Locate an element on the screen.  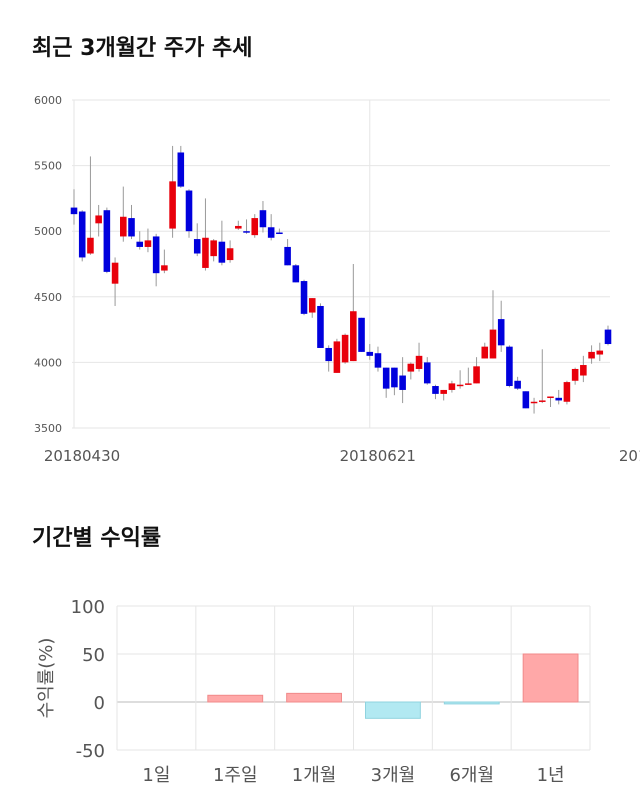
returns-ytick-label: 0 is located at coordinates (99, 703).